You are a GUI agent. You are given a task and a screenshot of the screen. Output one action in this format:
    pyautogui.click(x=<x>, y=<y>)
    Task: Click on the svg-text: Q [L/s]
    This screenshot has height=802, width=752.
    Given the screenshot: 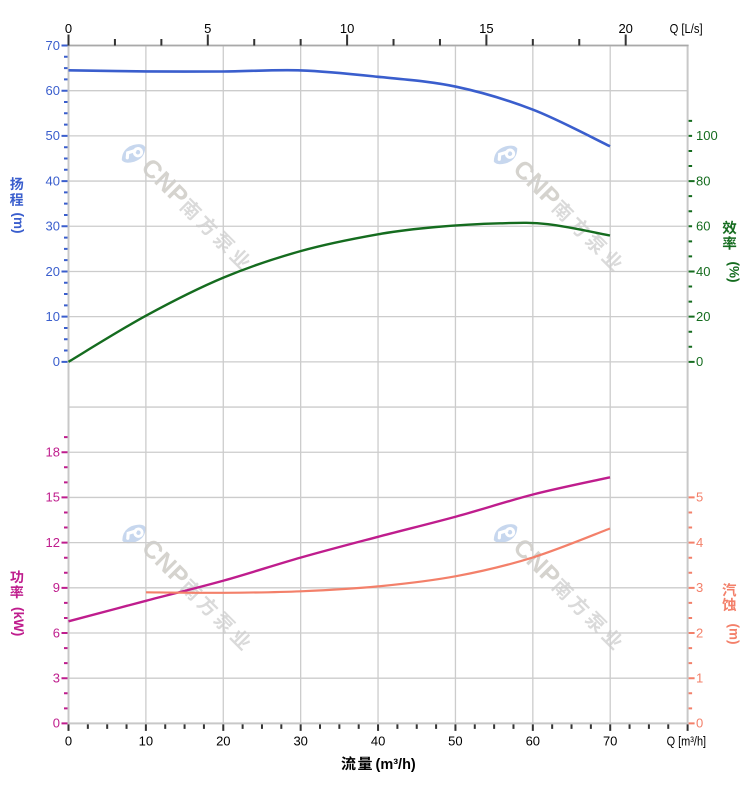 What is the action you would take?
    pyautogui.click(x=686, y=28)
    